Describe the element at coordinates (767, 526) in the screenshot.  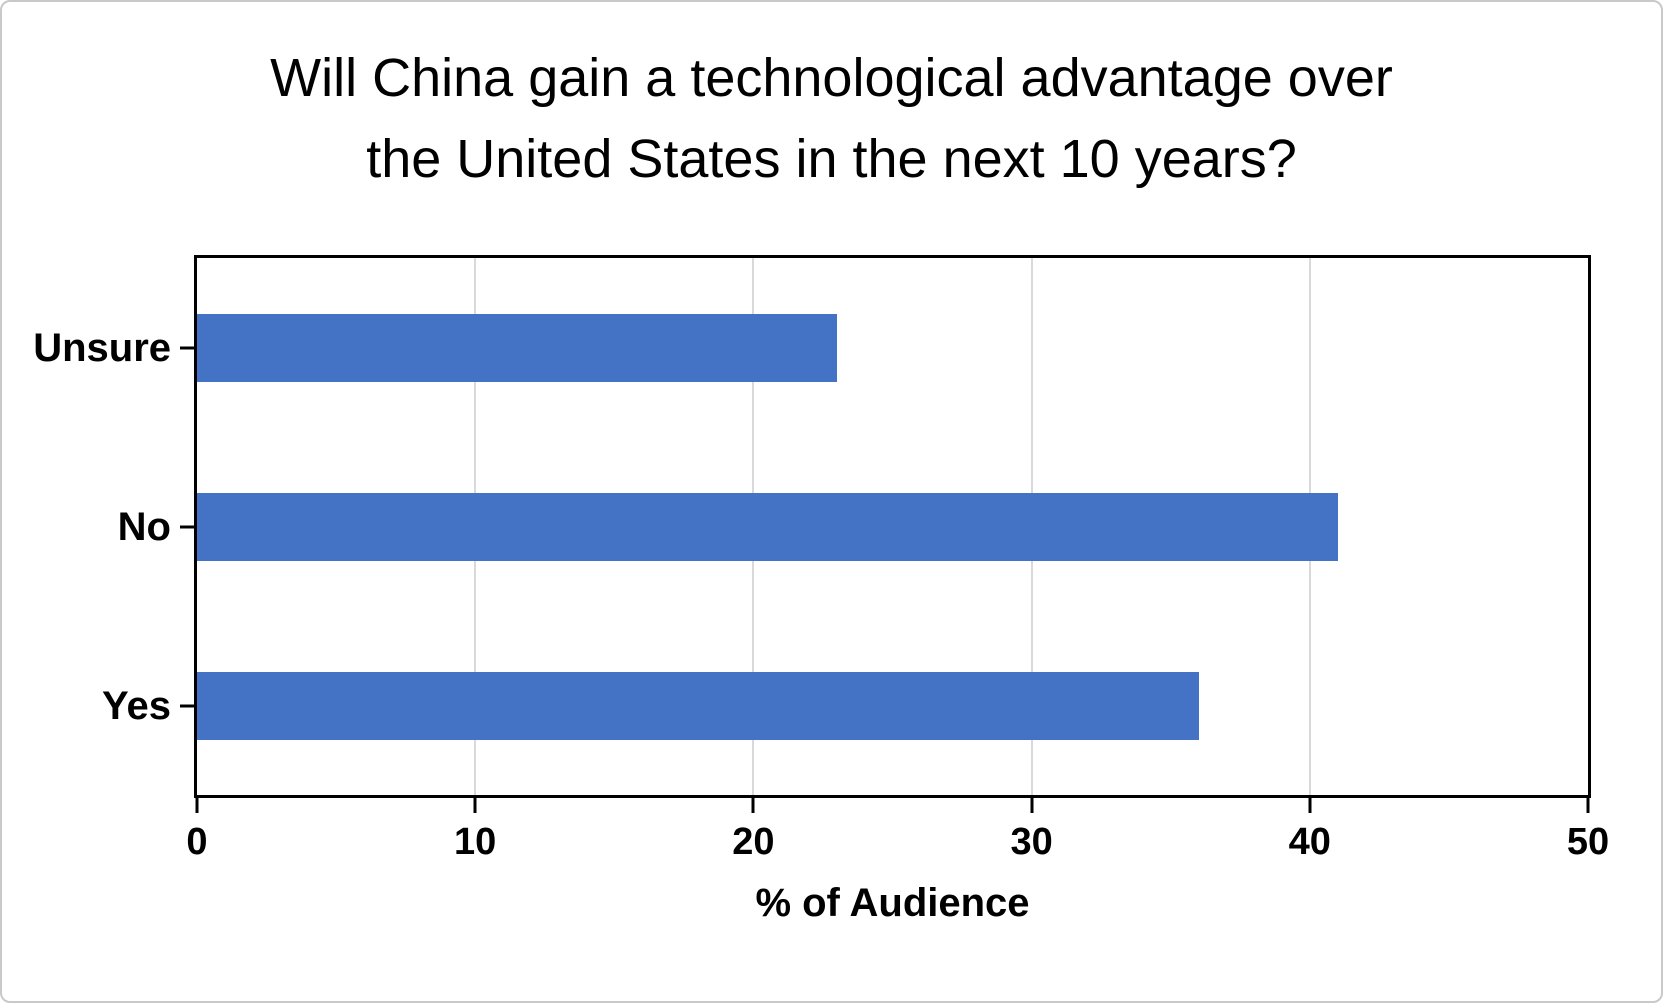
I see `bar-no` at that location.